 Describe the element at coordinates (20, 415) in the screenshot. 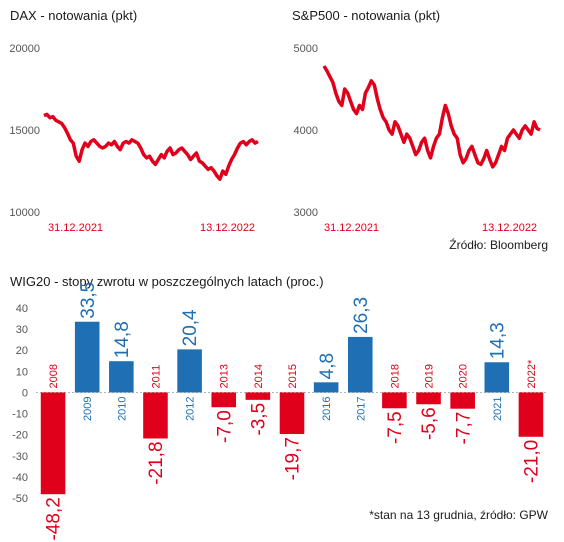

I see `y-tick-label: -10` at that location.